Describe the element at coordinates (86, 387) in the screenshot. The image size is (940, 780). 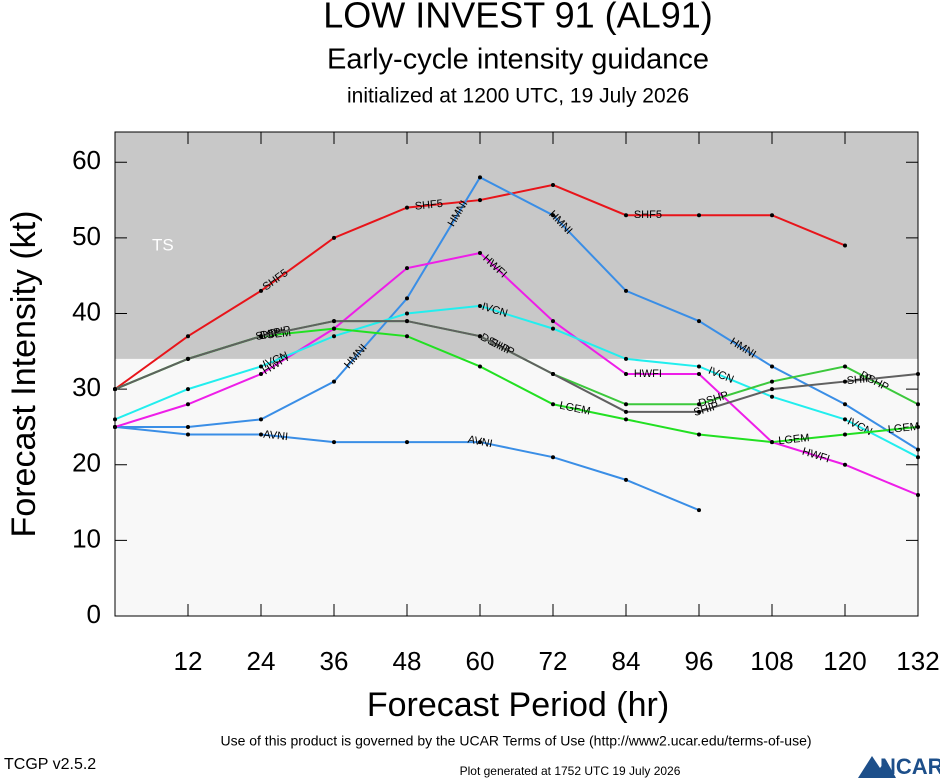
I see `y-tick-label: 30` at that location.